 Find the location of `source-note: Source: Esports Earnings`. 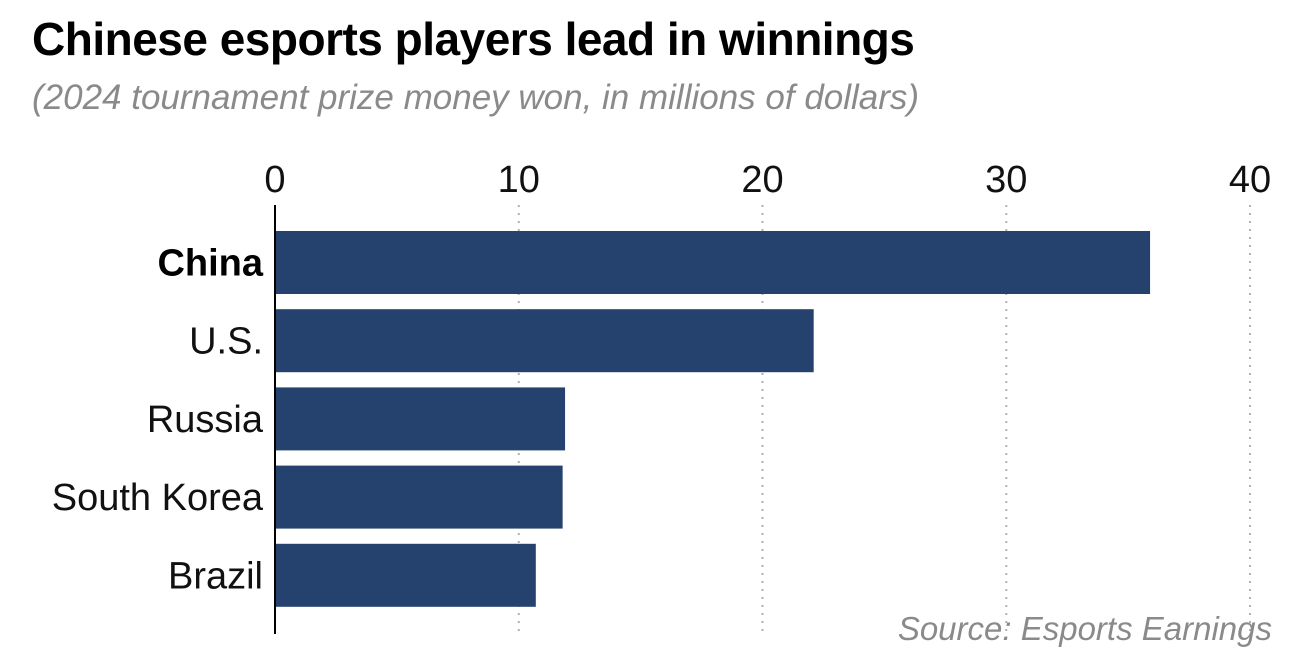

source-note: Source: Esports Earnings is located at coordinates (1084, 628).